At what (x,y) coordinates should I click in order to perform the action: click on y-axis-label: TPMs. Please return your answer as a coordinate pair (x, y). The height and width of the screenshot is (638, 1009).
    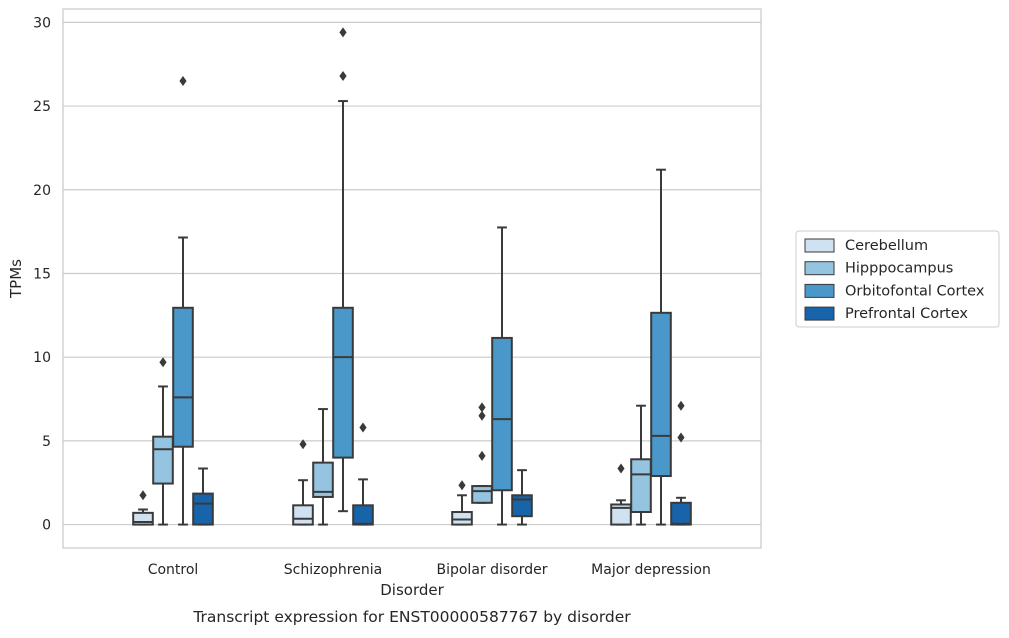
    Looking at the image, I should click on (16, 279).